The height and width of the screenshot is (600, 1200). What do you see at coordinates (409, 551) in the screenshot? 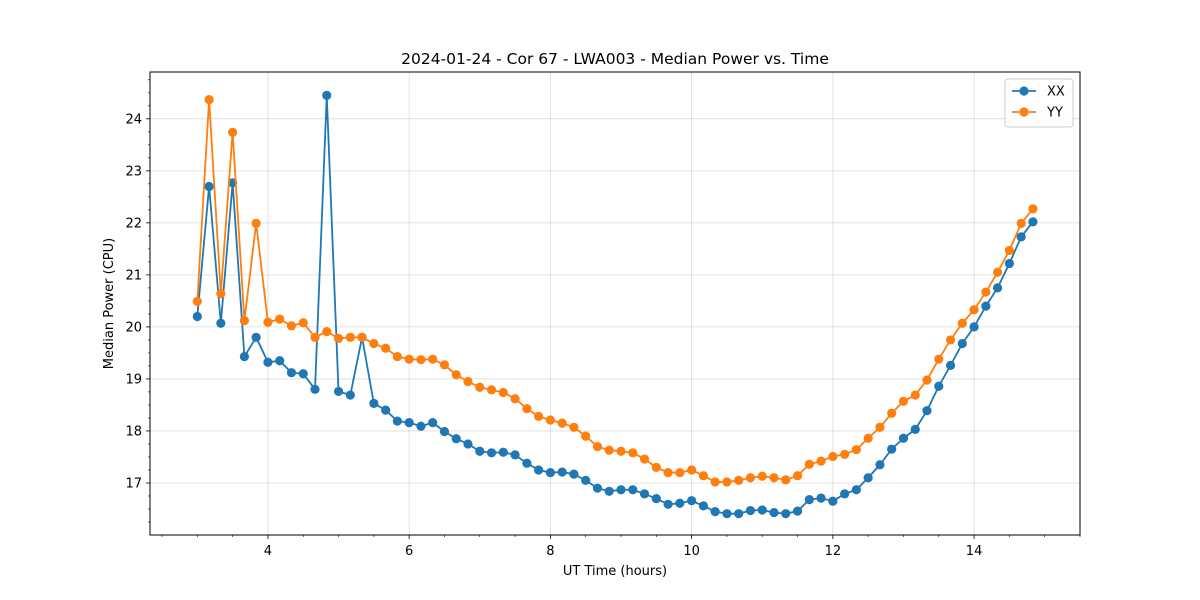
I see `x-tick-label: 6` at bounding box center [409, 551].